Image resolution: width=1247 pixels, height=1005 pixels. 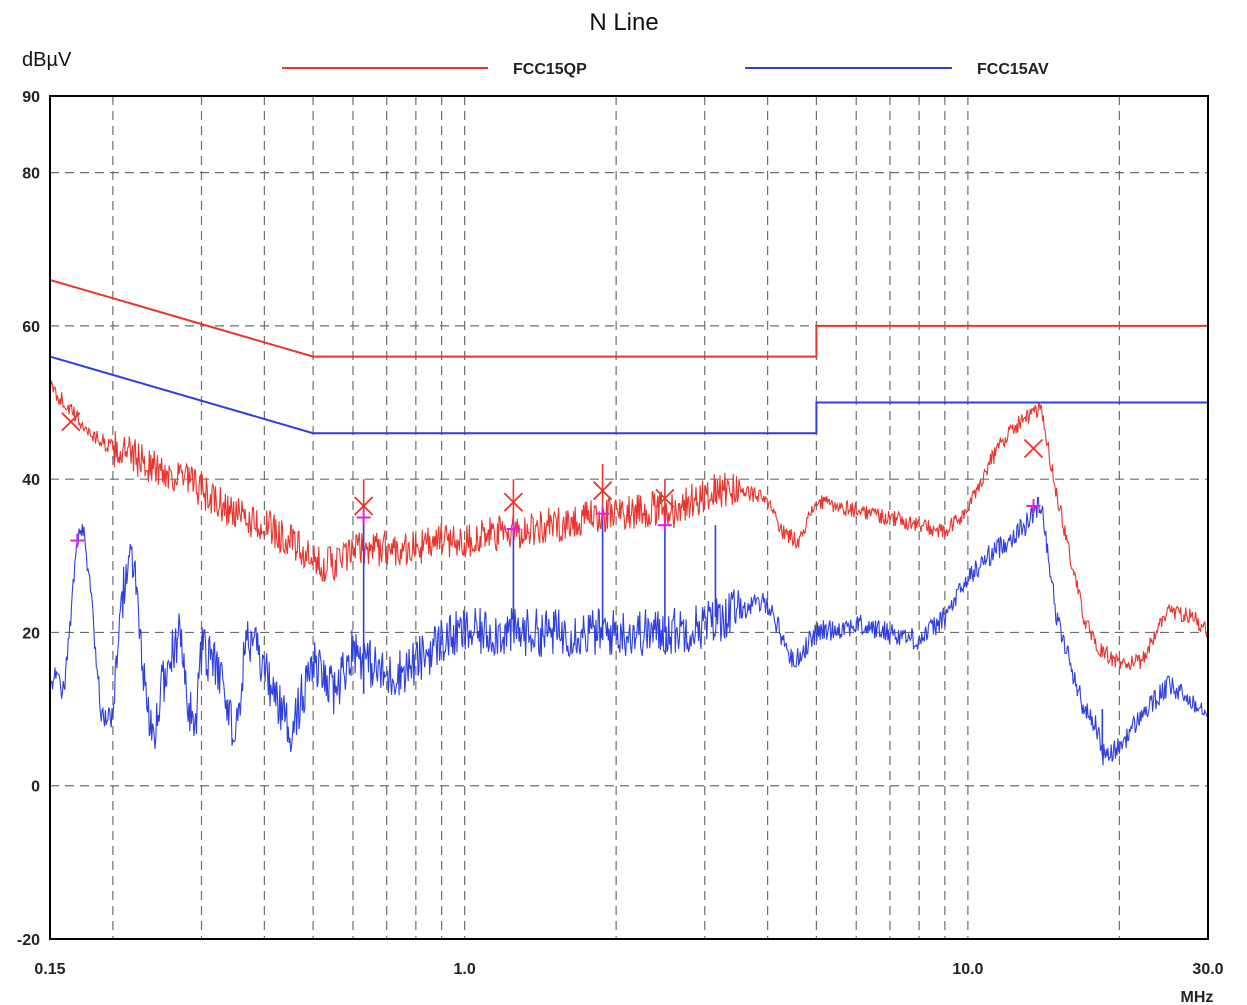 What do you see at coordinates (49, 969) in the screenshot?
I see `x-tick-label: 0.15` at bounding box center [49, 969].